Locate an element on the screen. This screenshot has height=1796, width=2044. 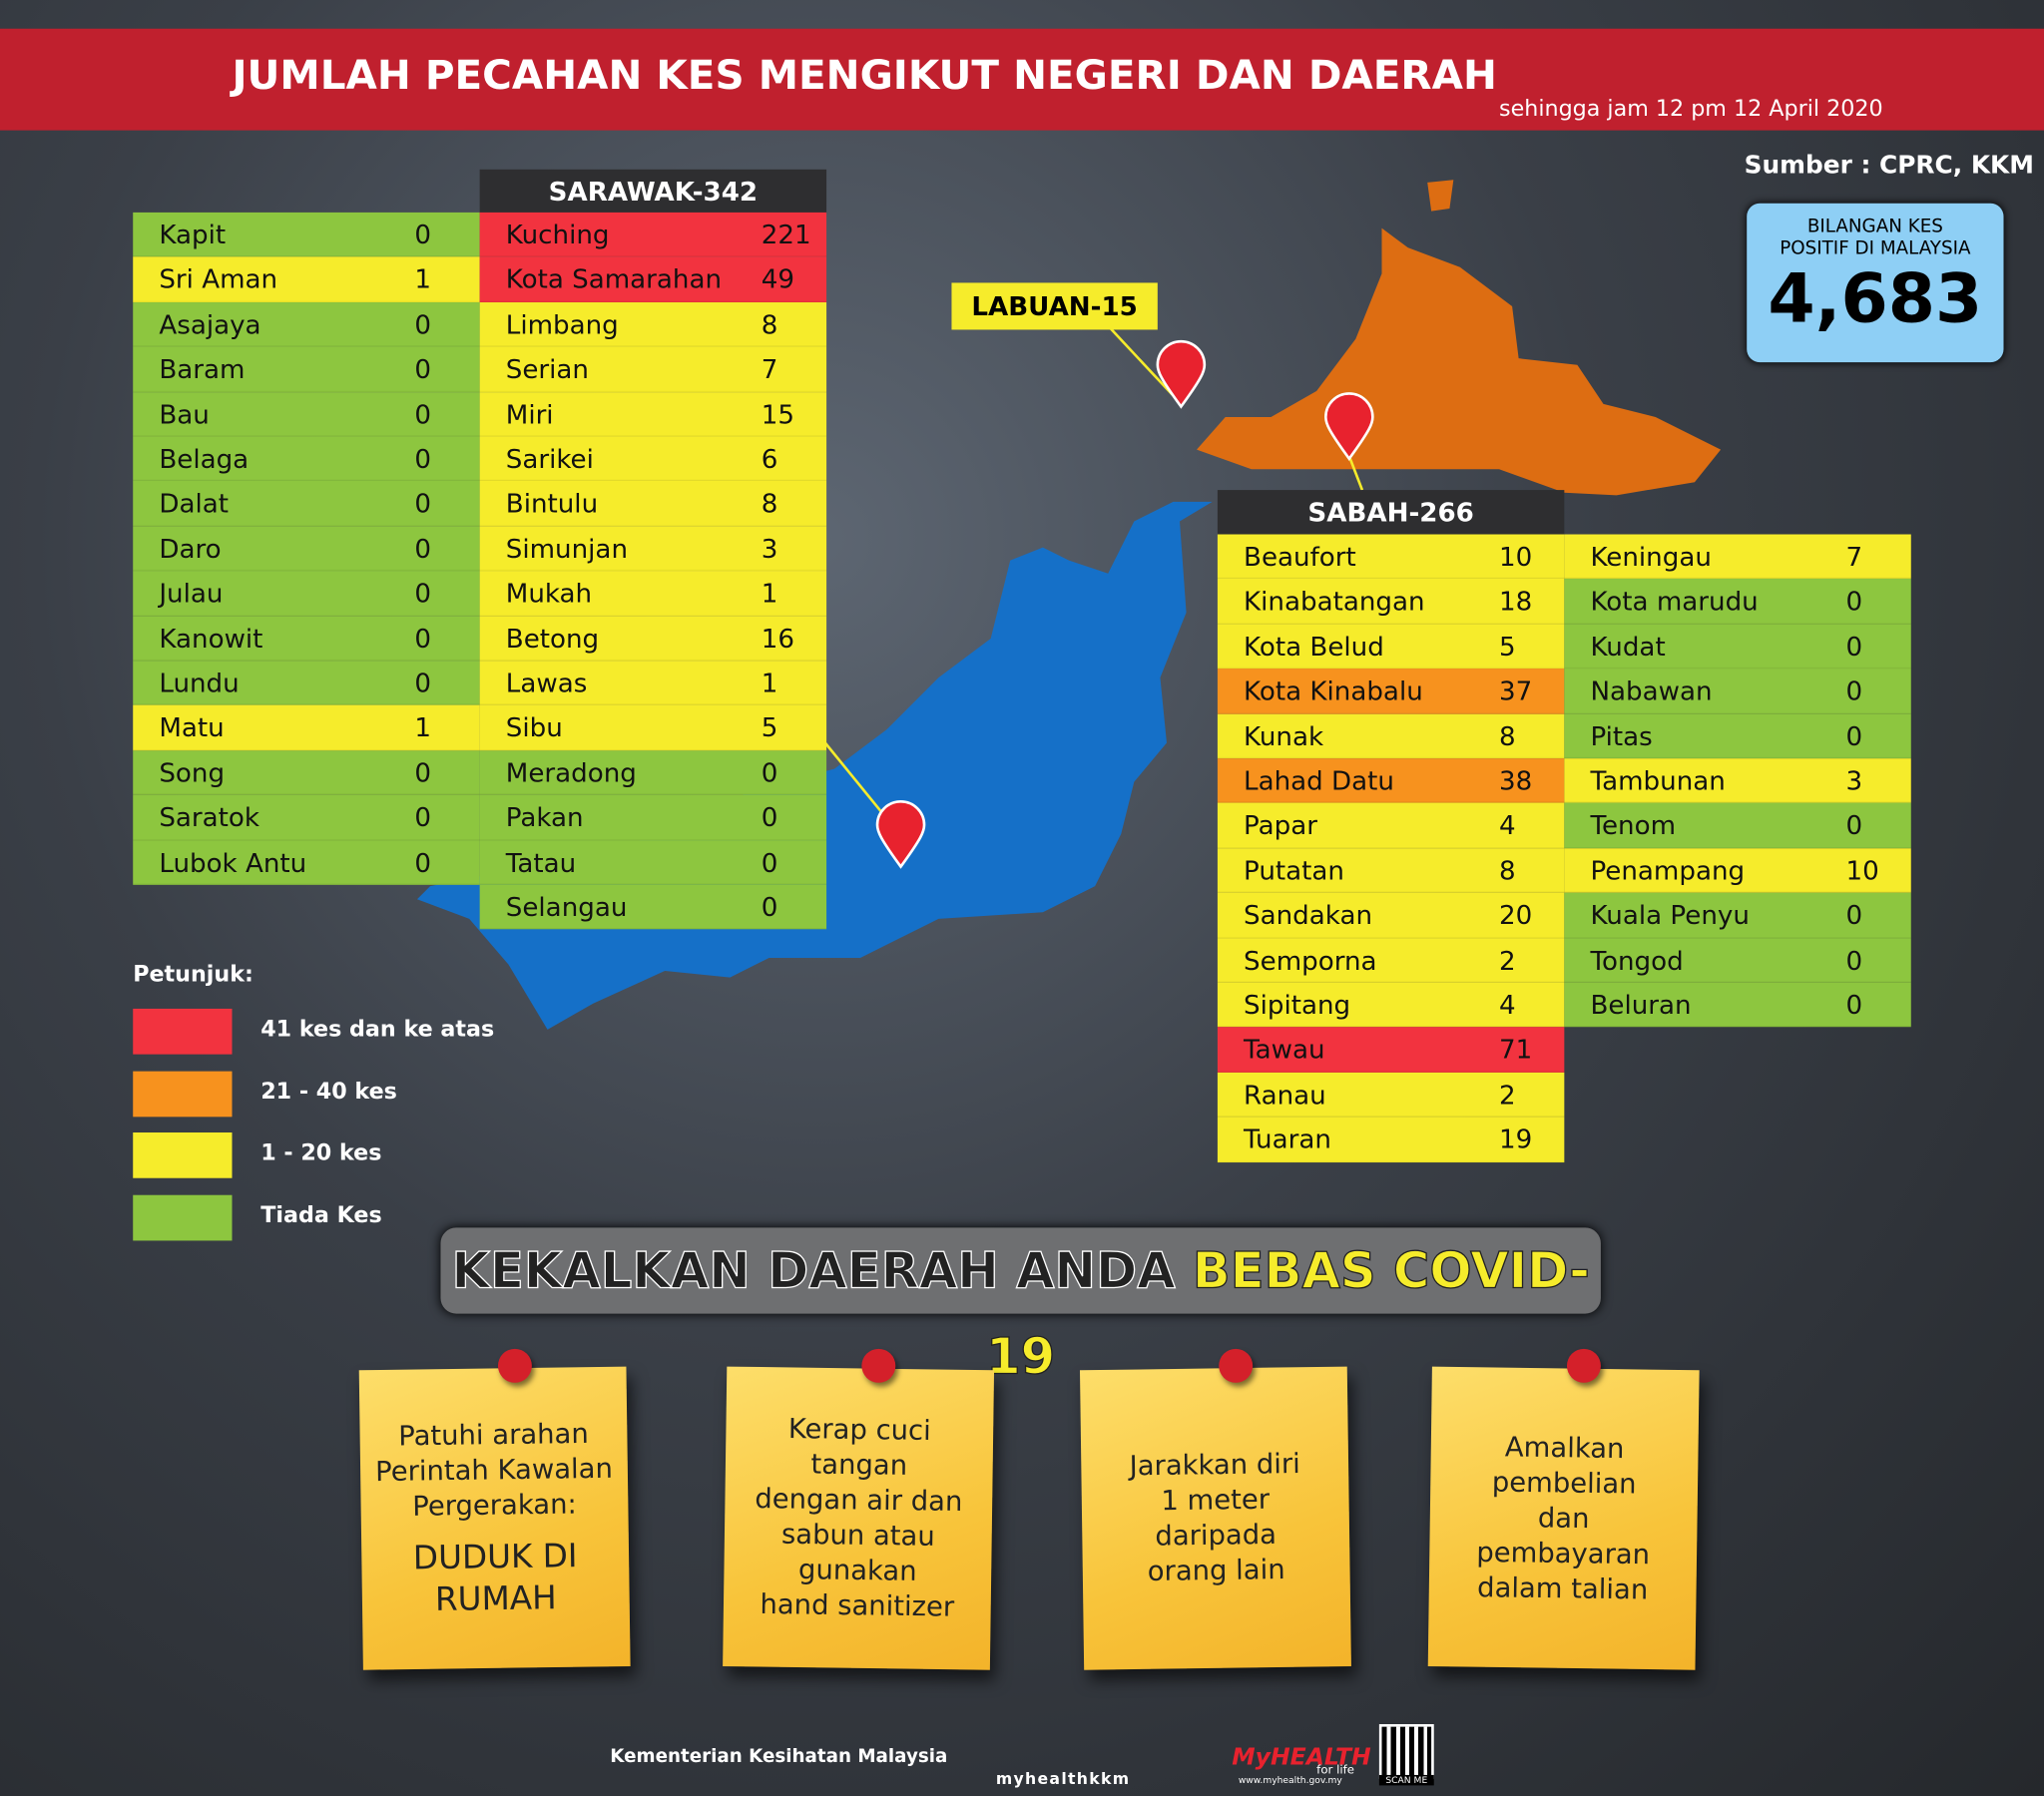
note-line: hand sanitizer is located at coordinates (857, 1605).